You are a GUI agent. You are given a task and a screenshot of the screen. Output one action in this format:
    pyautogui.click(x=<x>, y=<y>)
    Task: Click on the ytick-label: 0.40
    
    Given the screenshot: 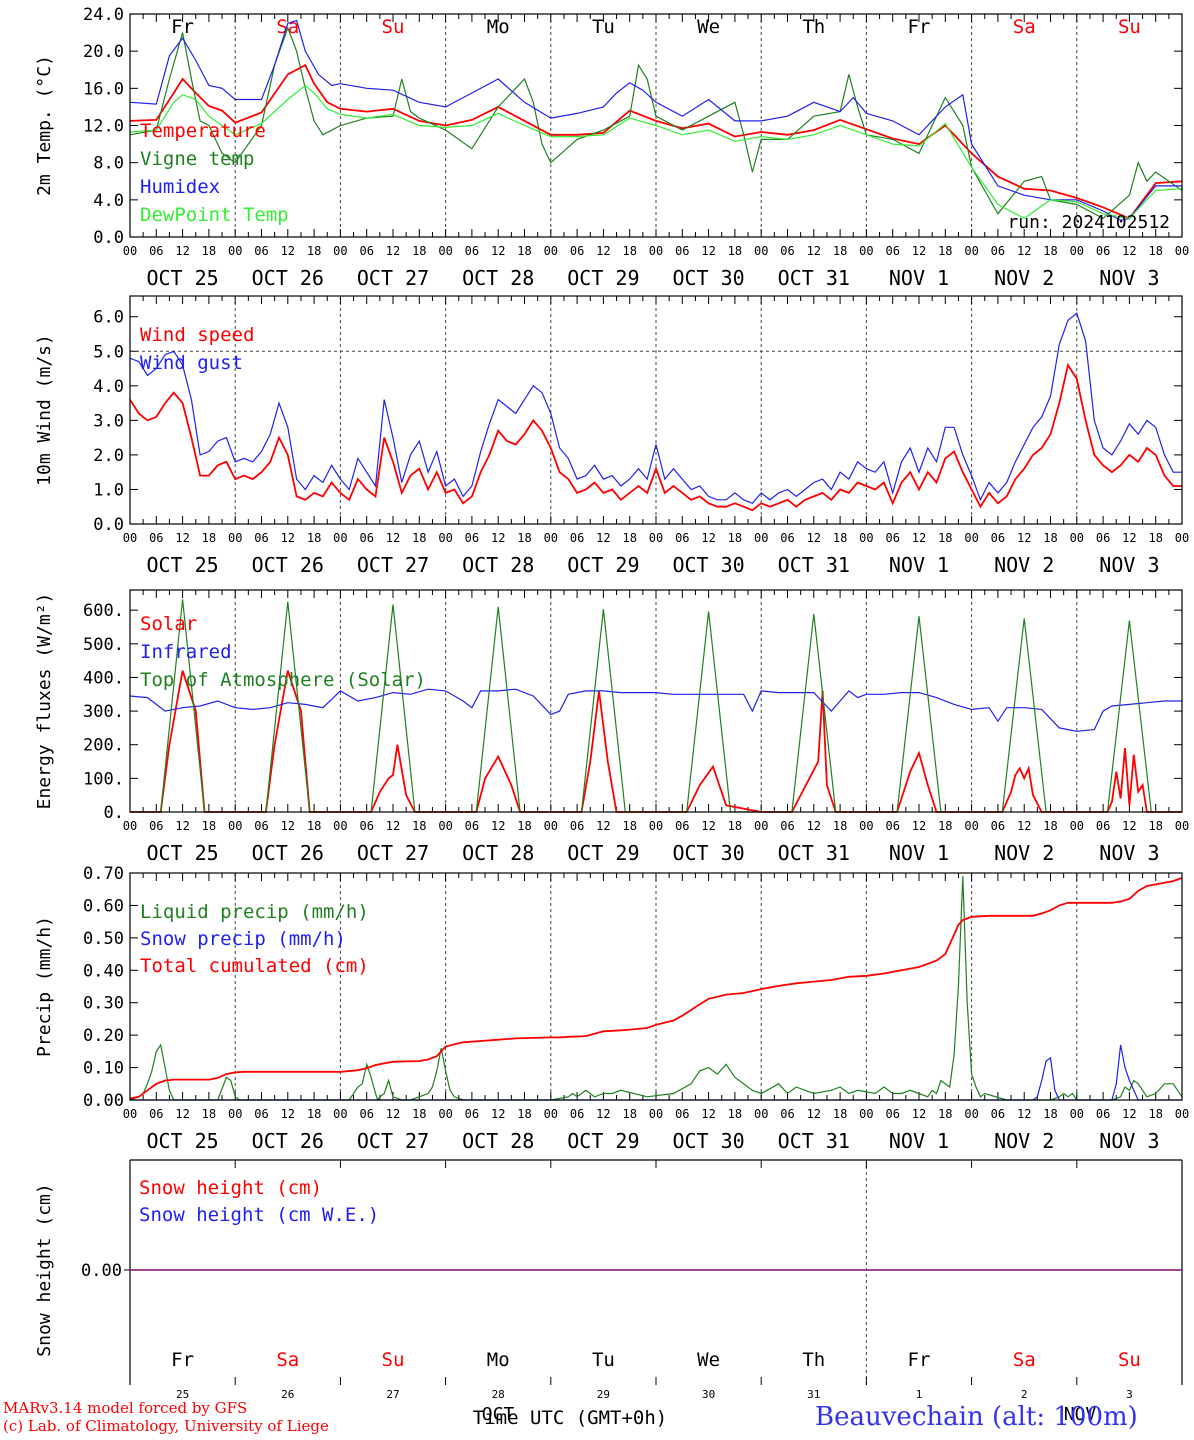 What is the action you would take?
    pyautogui.click(x=103, y=971)
    